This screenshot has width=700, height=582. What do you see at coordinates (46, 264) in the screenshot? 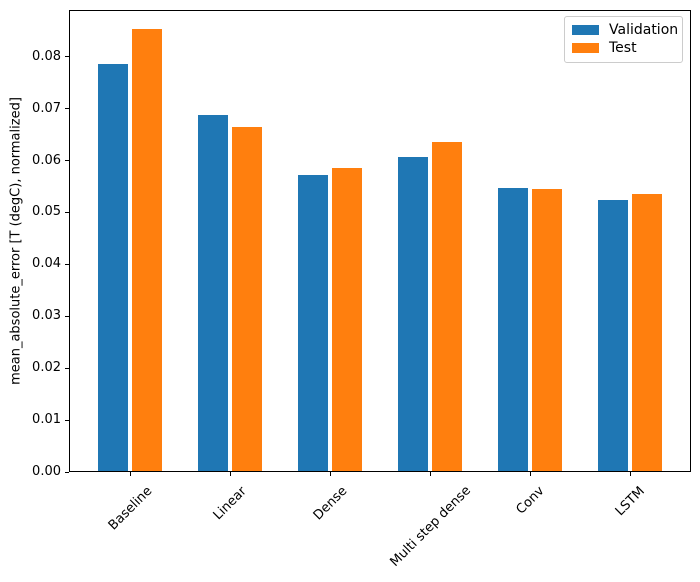
I see `y-tick-label: 0.04` at bounding box center [46, 264].